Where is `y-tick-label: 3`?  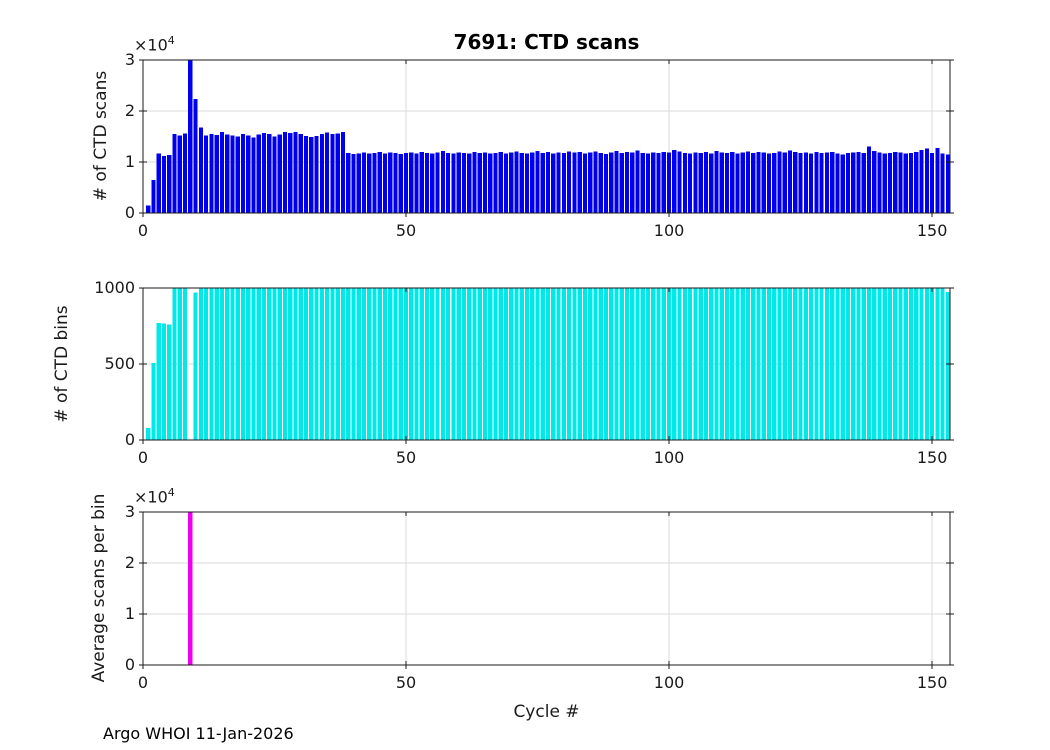
y-tick-label: 3 is located at coordinates (129, 511).